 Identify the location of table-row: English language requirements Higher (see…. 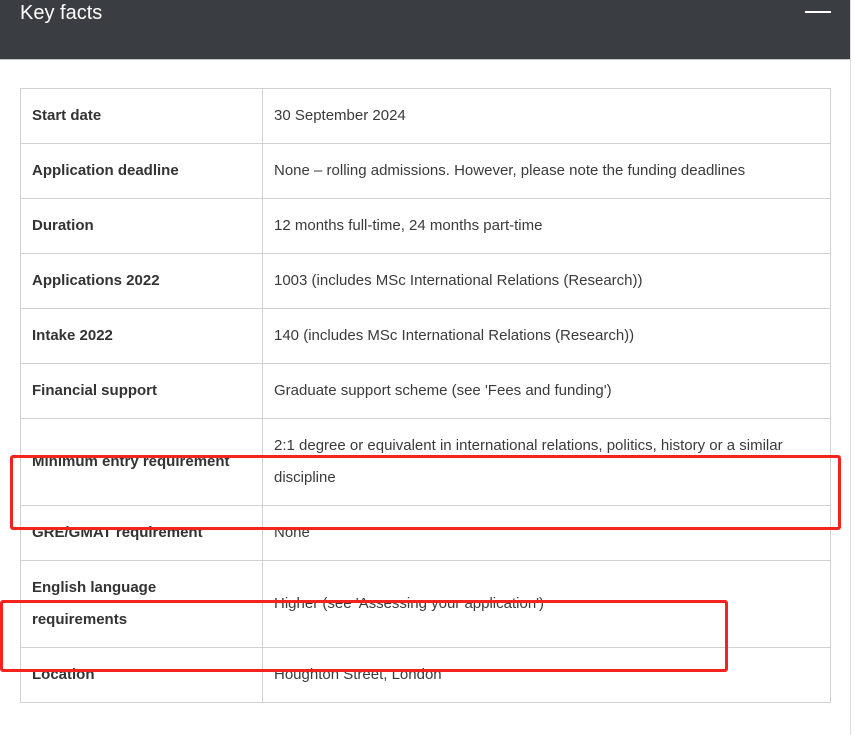
(425, 604).